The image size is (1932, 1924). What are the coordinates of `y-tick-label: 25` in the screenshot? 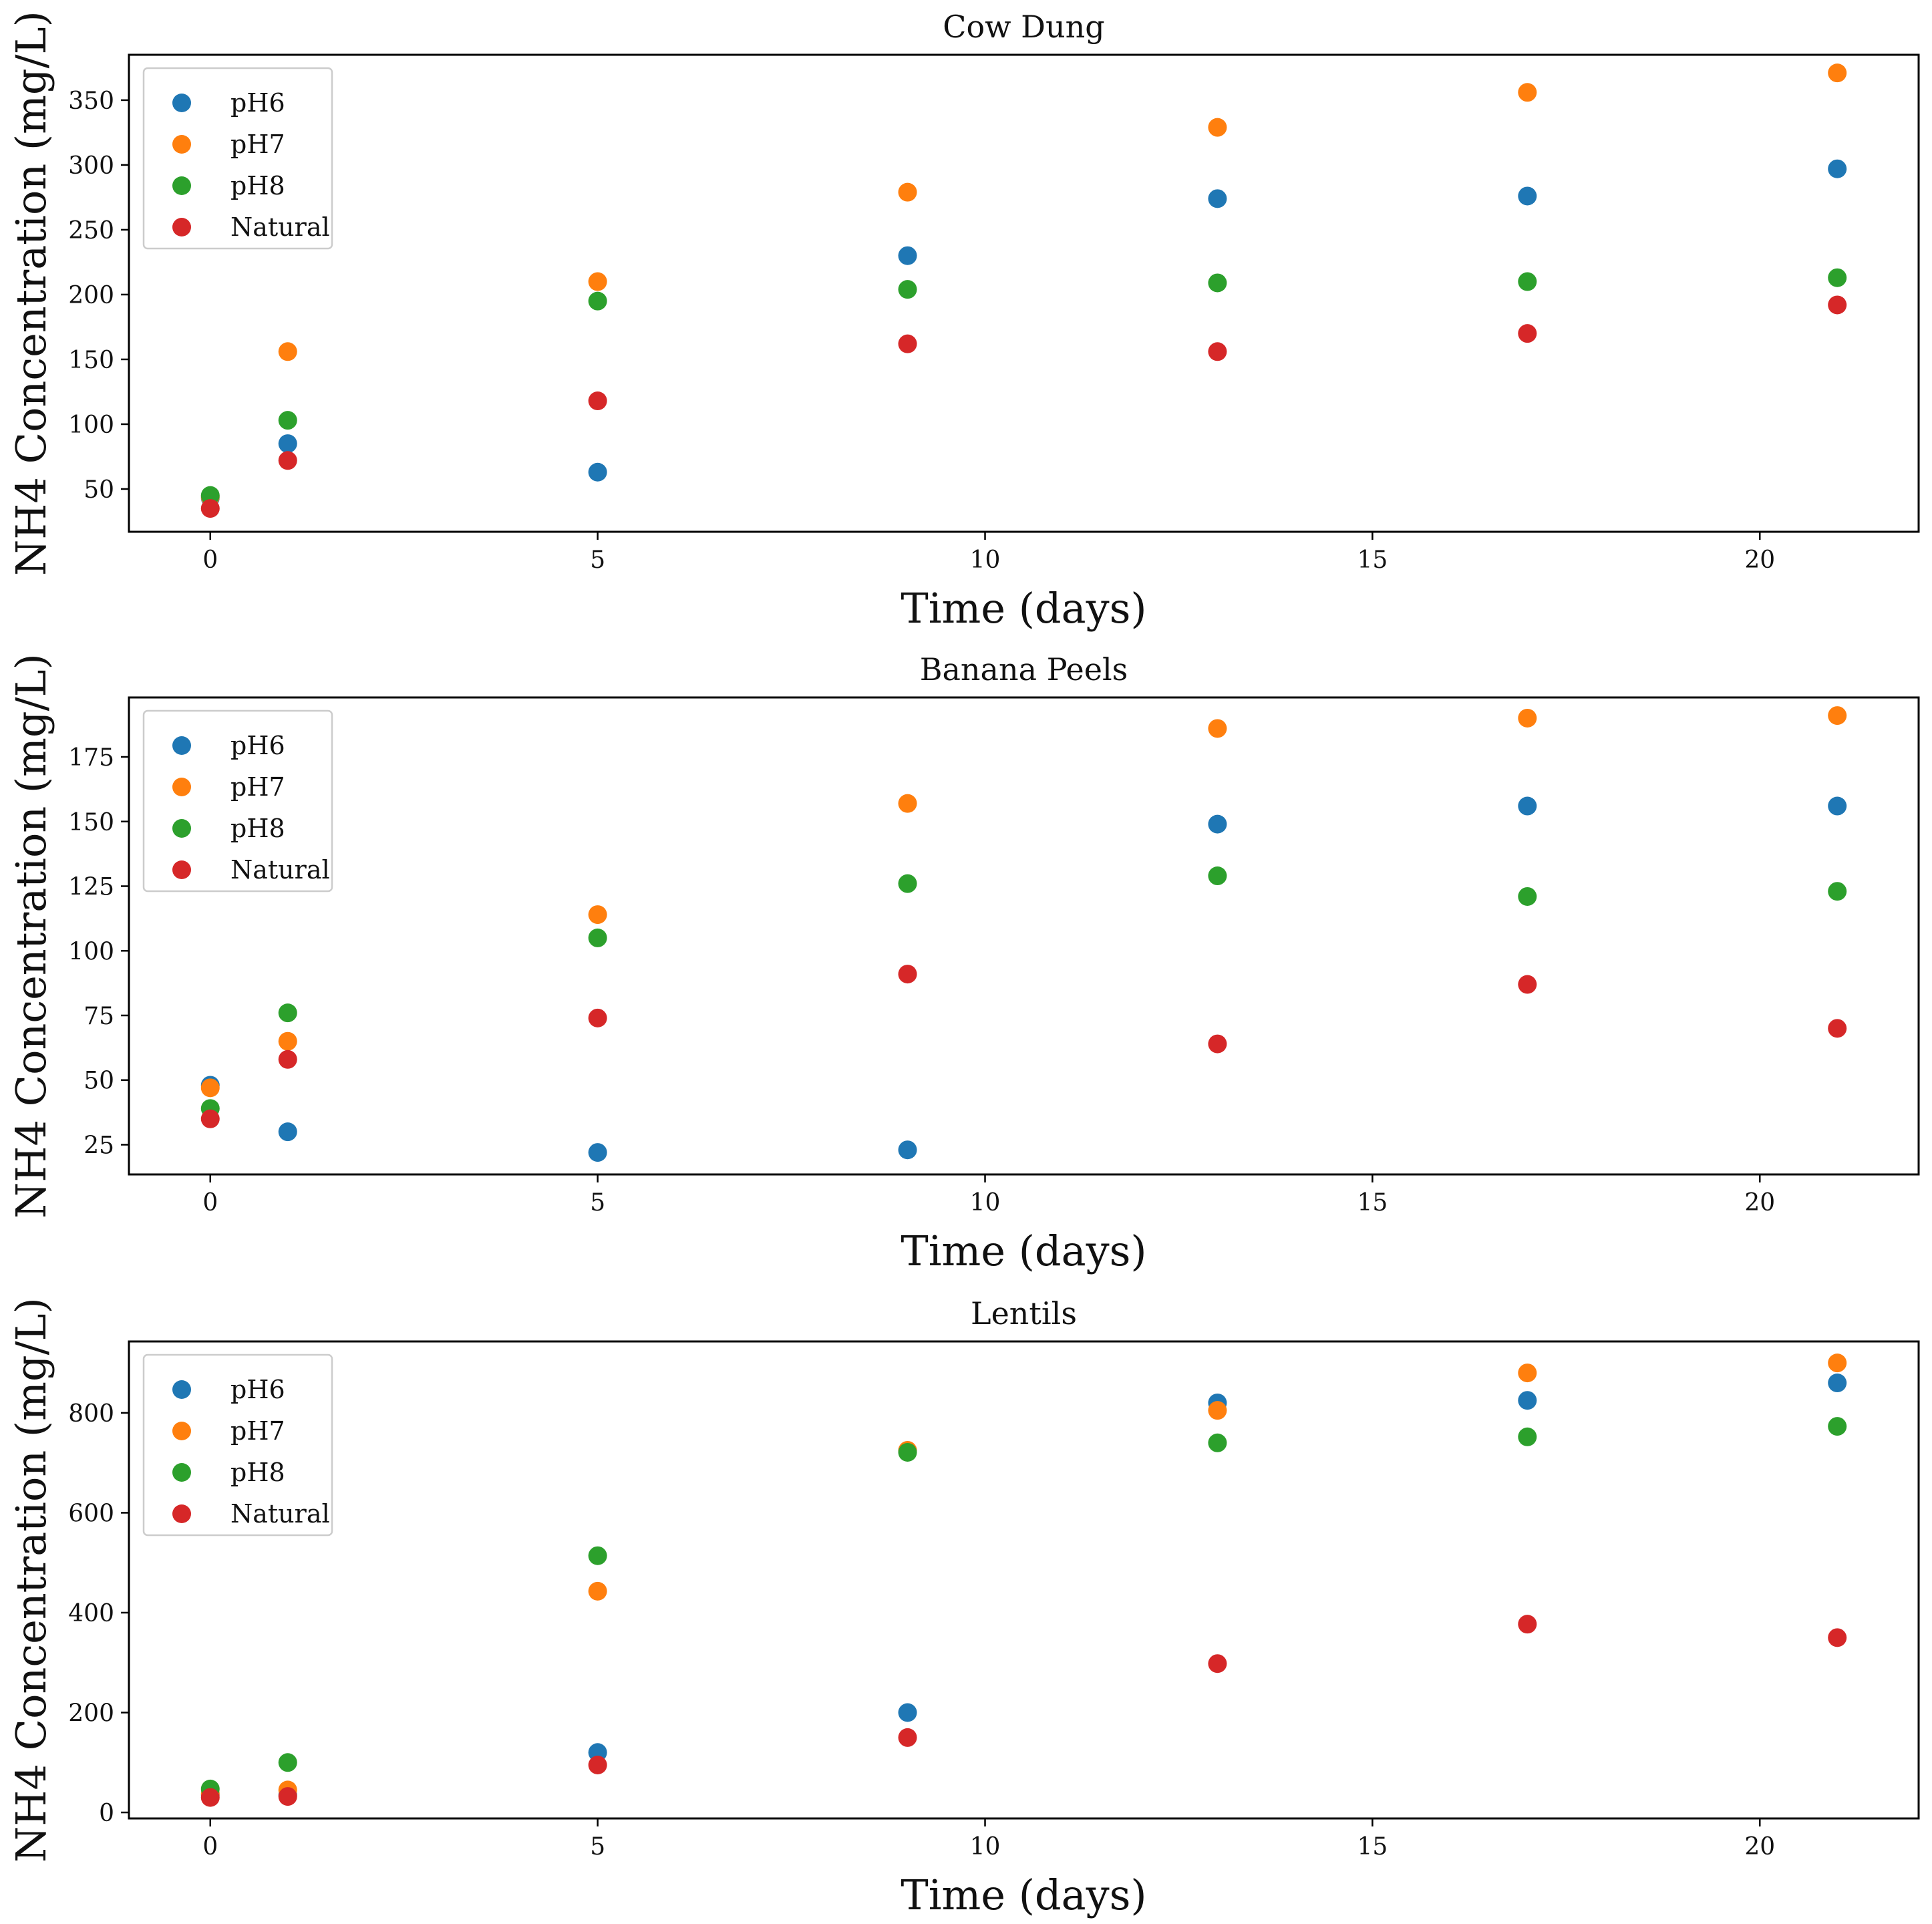 It's located at (99, 1145).